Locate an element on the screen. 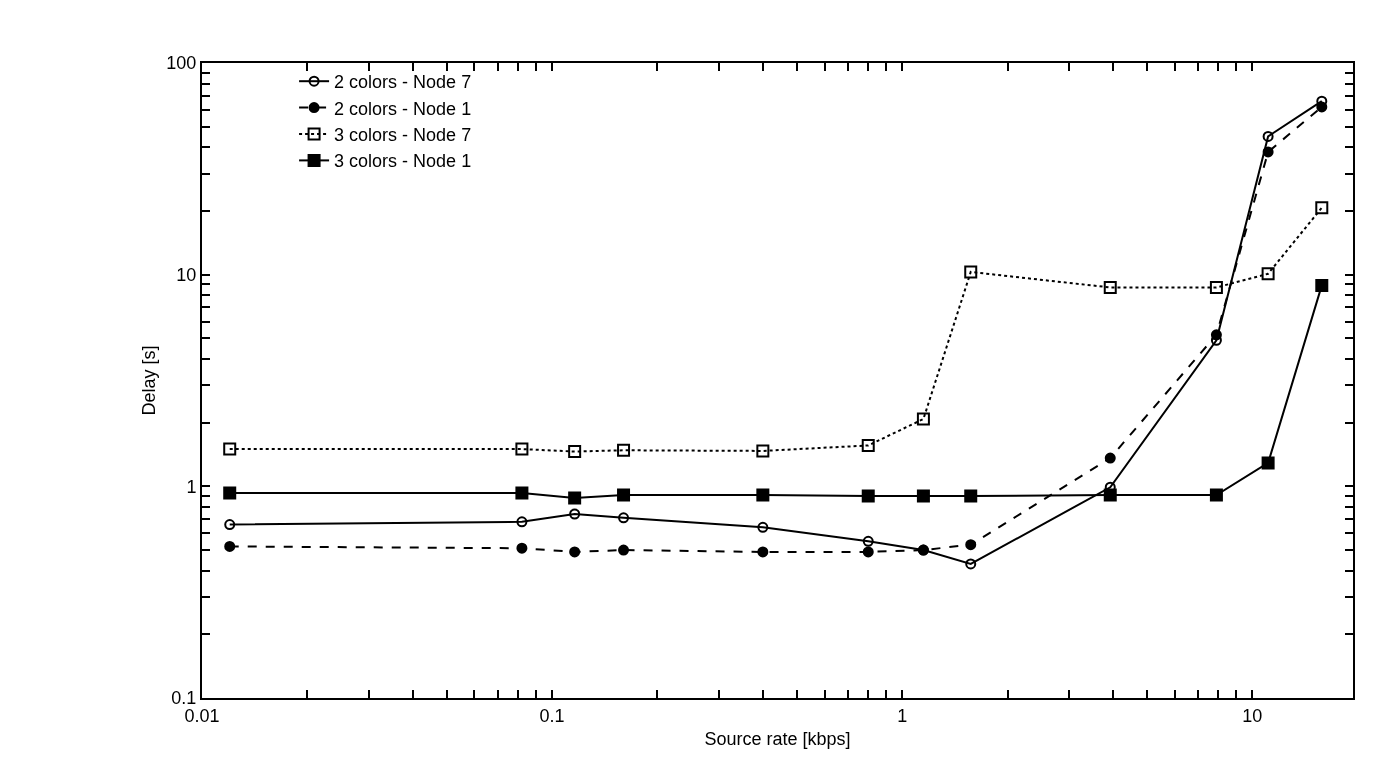 This screenshot has width=1385, height=776. y-tick-label: 10 is located at coordinates (186, 274).